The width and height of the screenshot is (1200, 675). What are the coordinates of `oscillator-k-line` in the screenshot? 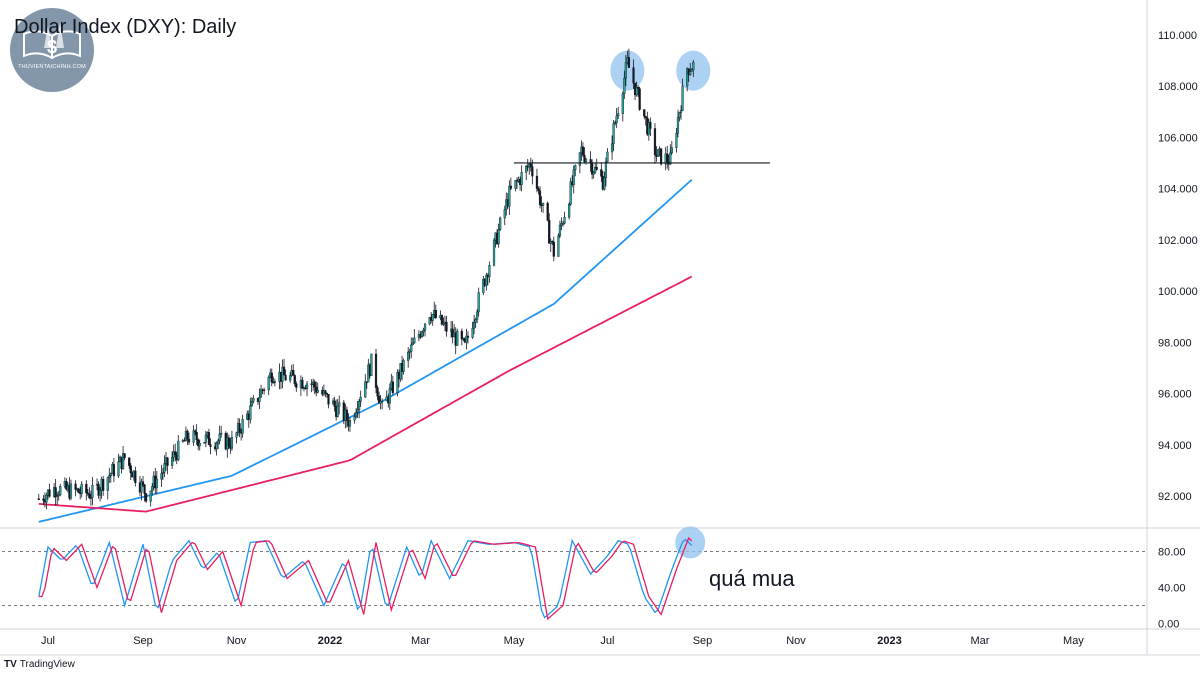 It's located at (365, 578).